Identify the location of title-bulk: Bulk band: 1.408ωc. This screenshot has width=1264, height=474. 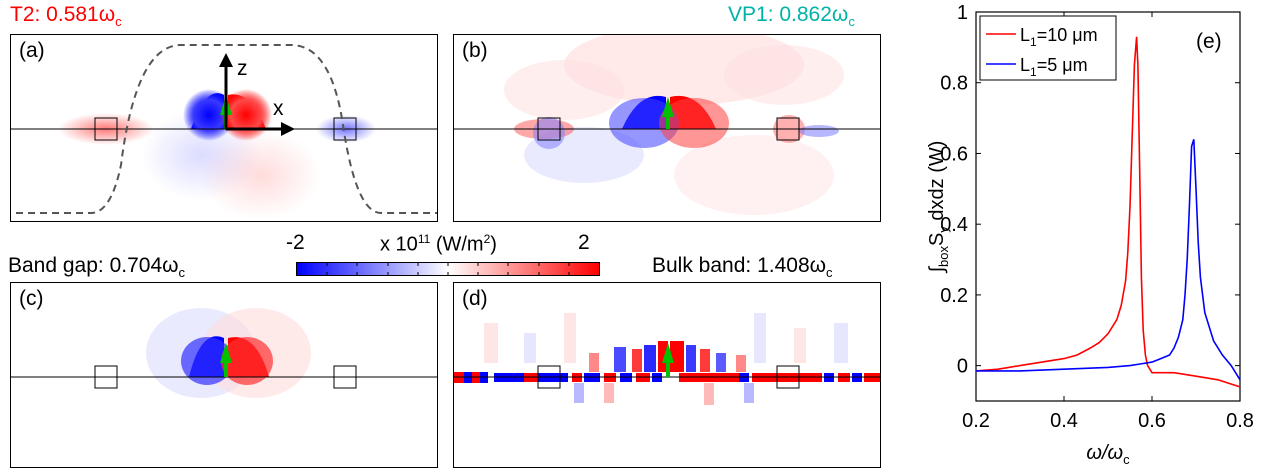
(742, 267).